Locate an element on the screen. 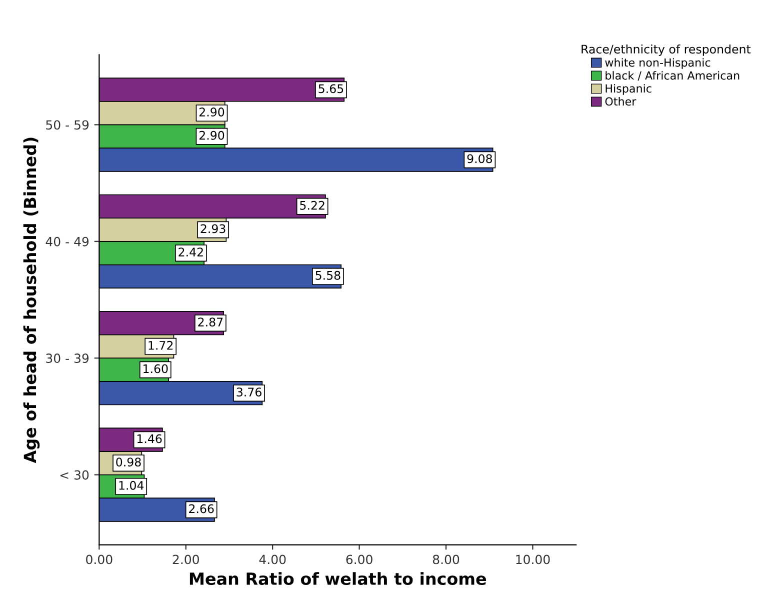 This screenshot has height=608, width=757. legend-title: Race/ethnicity of respondent is located at coordinates (666, 50).